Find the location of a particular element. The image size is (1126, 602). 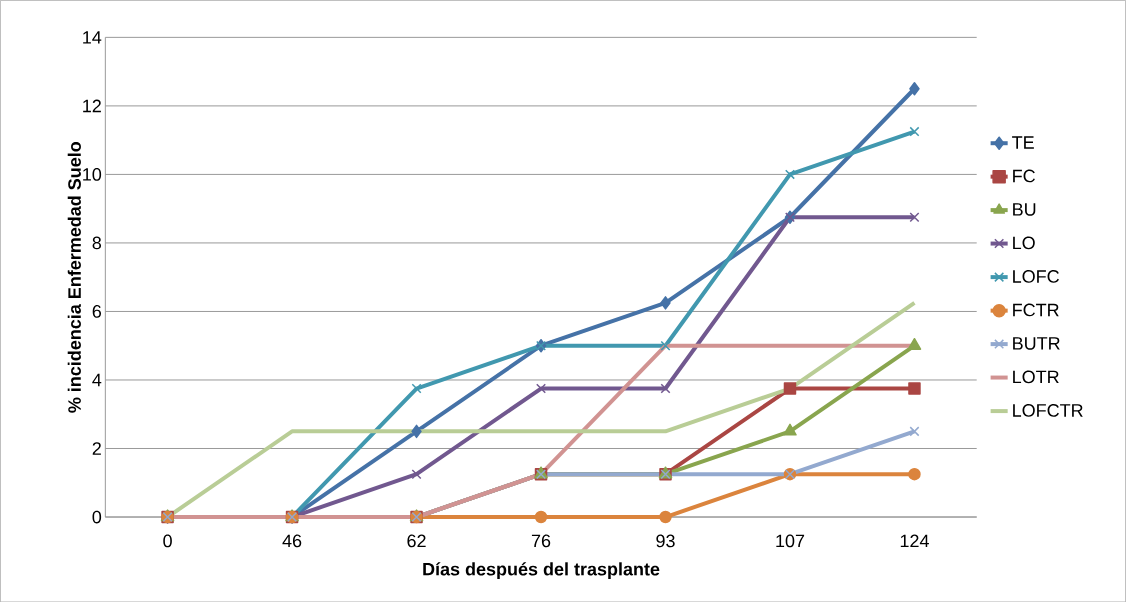

x-axis-title: Días después del trasplante is located at coordinates (541, 570).